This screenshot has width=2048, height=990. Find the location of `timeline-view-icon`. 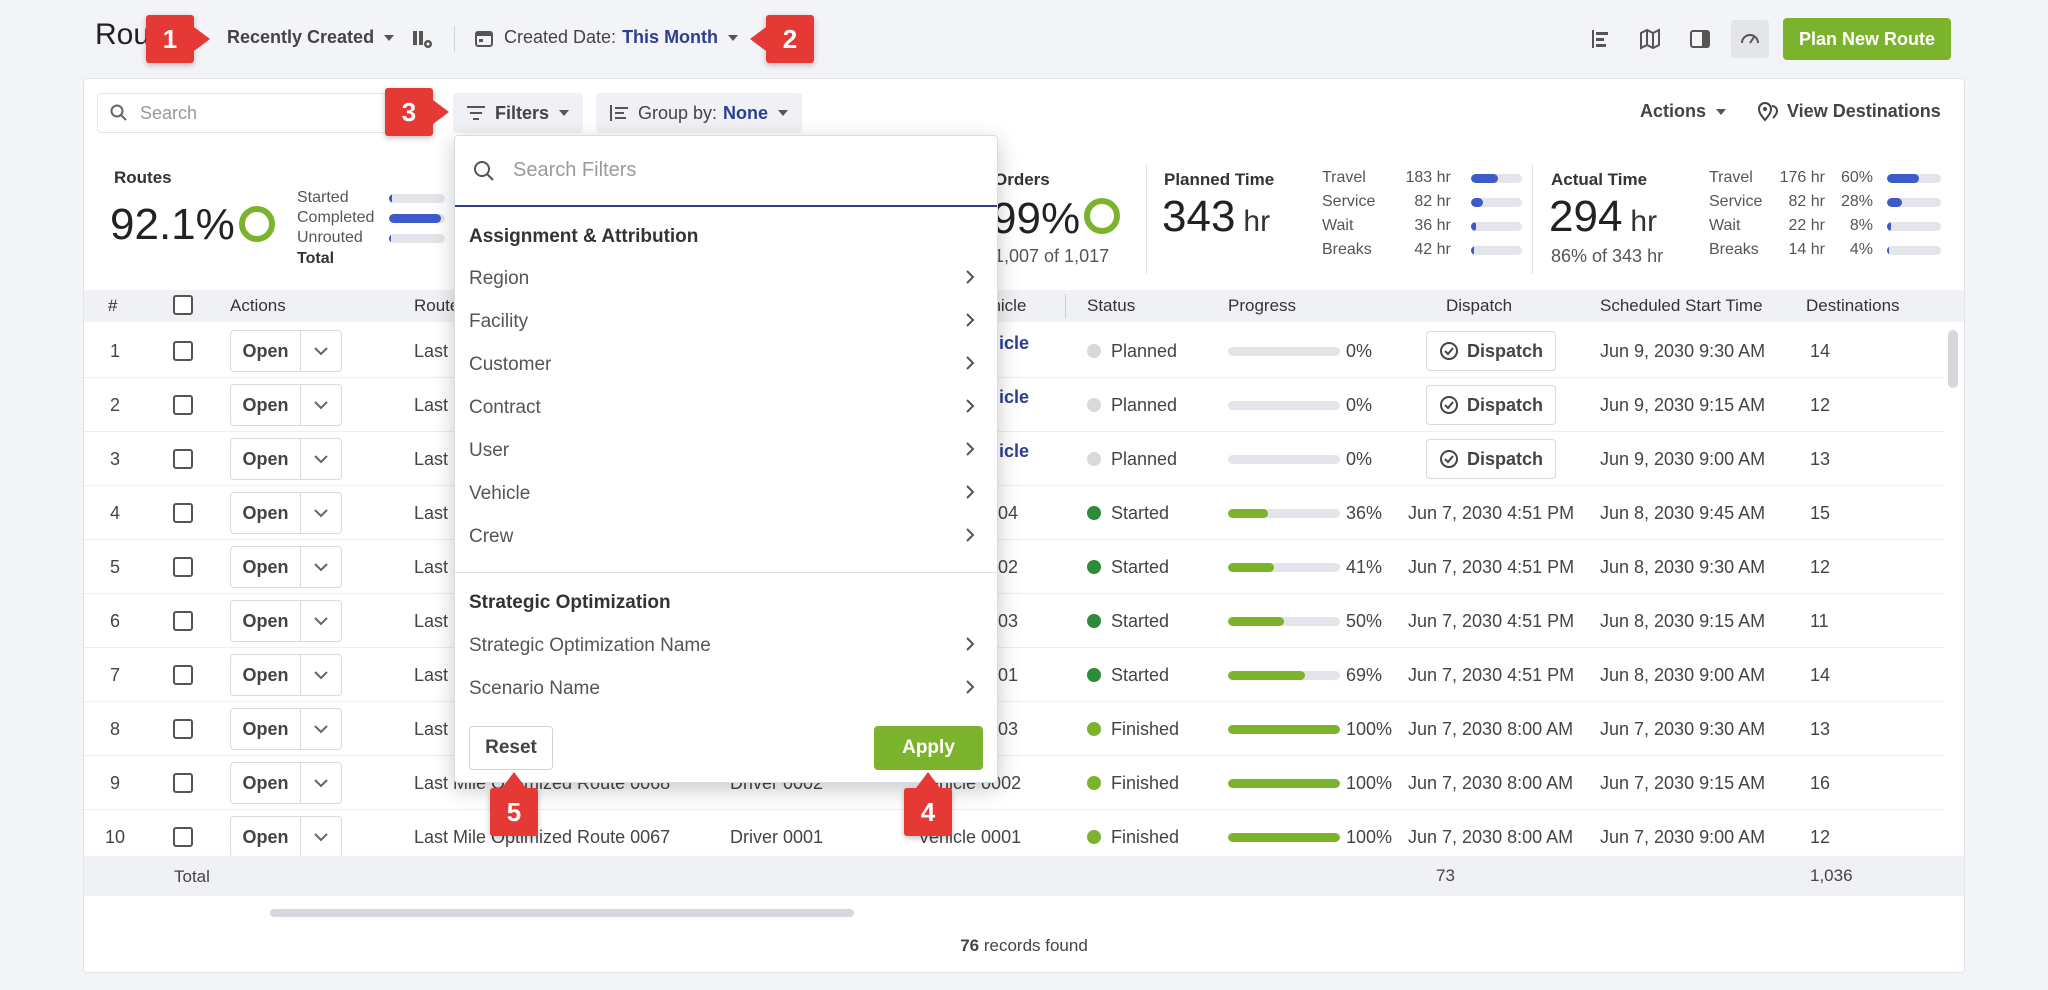

timeline-view-icon is located at coordinates (1600, 39).